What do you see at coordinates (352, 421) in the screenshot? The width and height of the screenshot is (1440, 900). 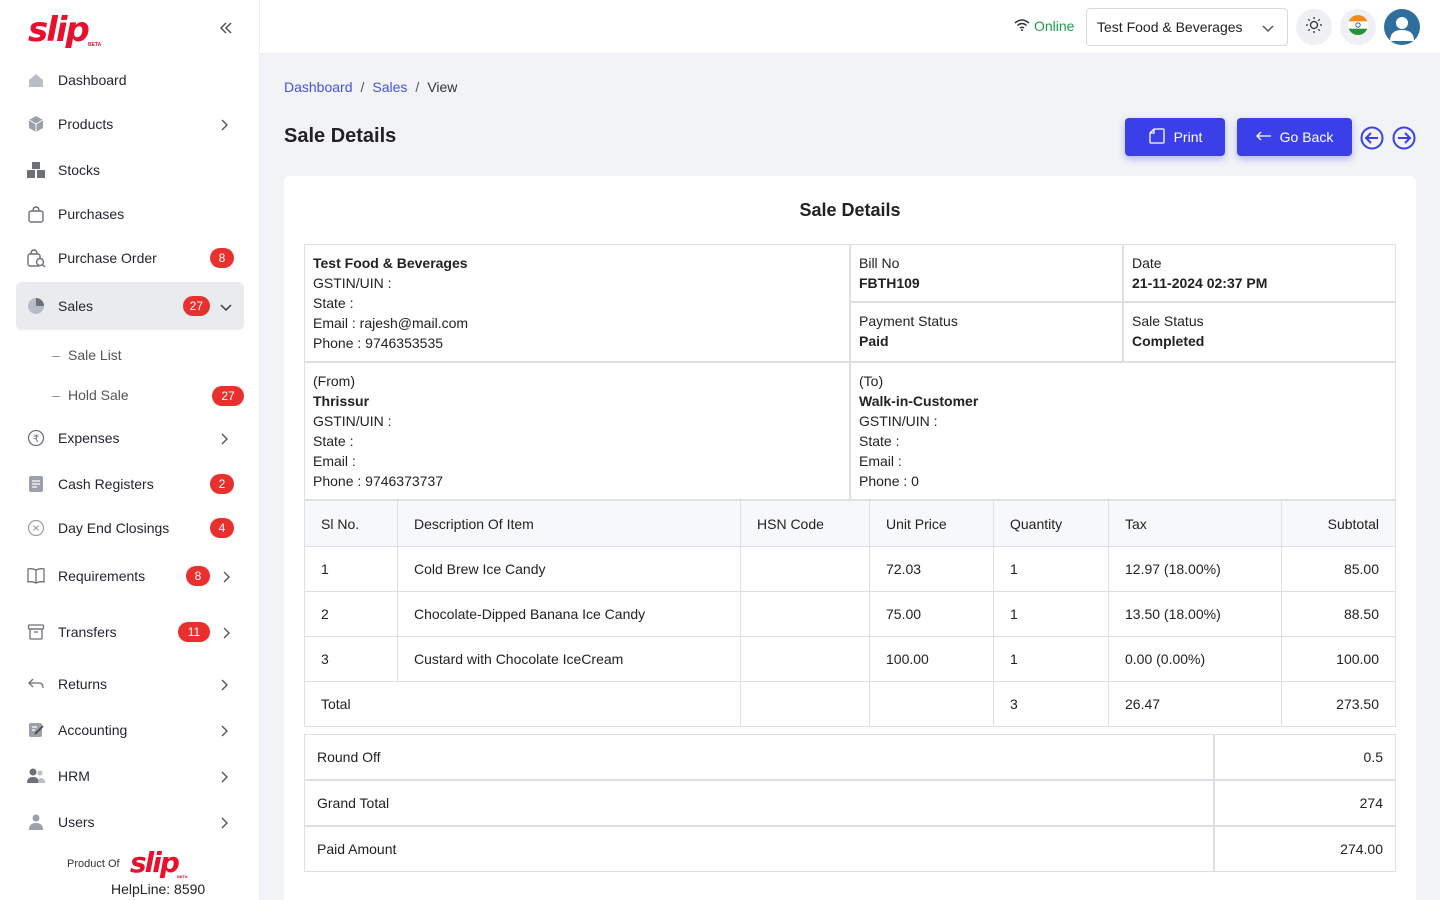 I see `from-gstin: GSTIN/UIN :` at bounding box center [352, 421].